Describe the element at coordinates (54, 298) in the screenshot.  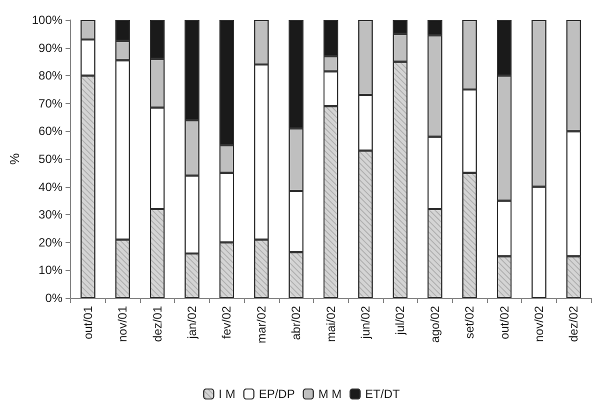
I see `y-tick-label: 0%` at that location.